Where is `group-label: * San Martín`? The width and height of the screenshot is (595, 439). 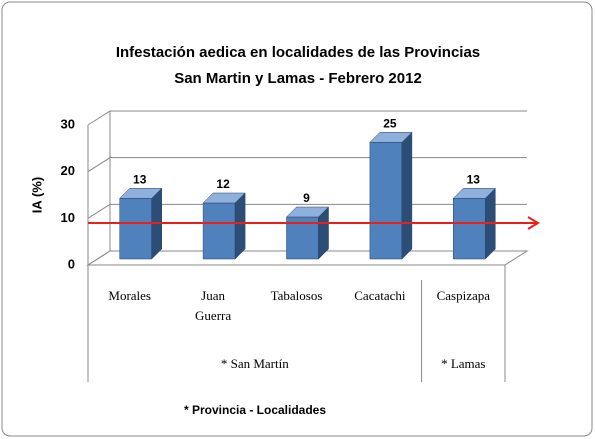
group-label: * San Martín is located at coordinates (255, 363).